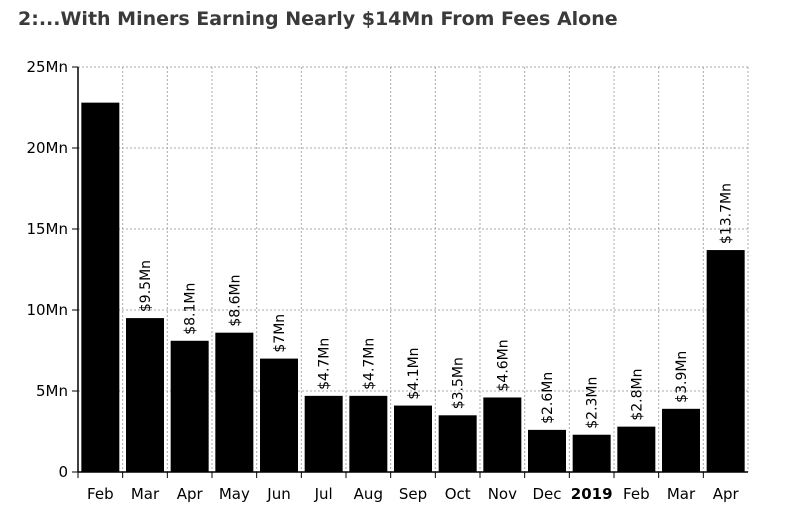 The width and height of the screenshot is (800, 529). I want to click on bar-data-label: $2.3Mn, so click(593, 403).